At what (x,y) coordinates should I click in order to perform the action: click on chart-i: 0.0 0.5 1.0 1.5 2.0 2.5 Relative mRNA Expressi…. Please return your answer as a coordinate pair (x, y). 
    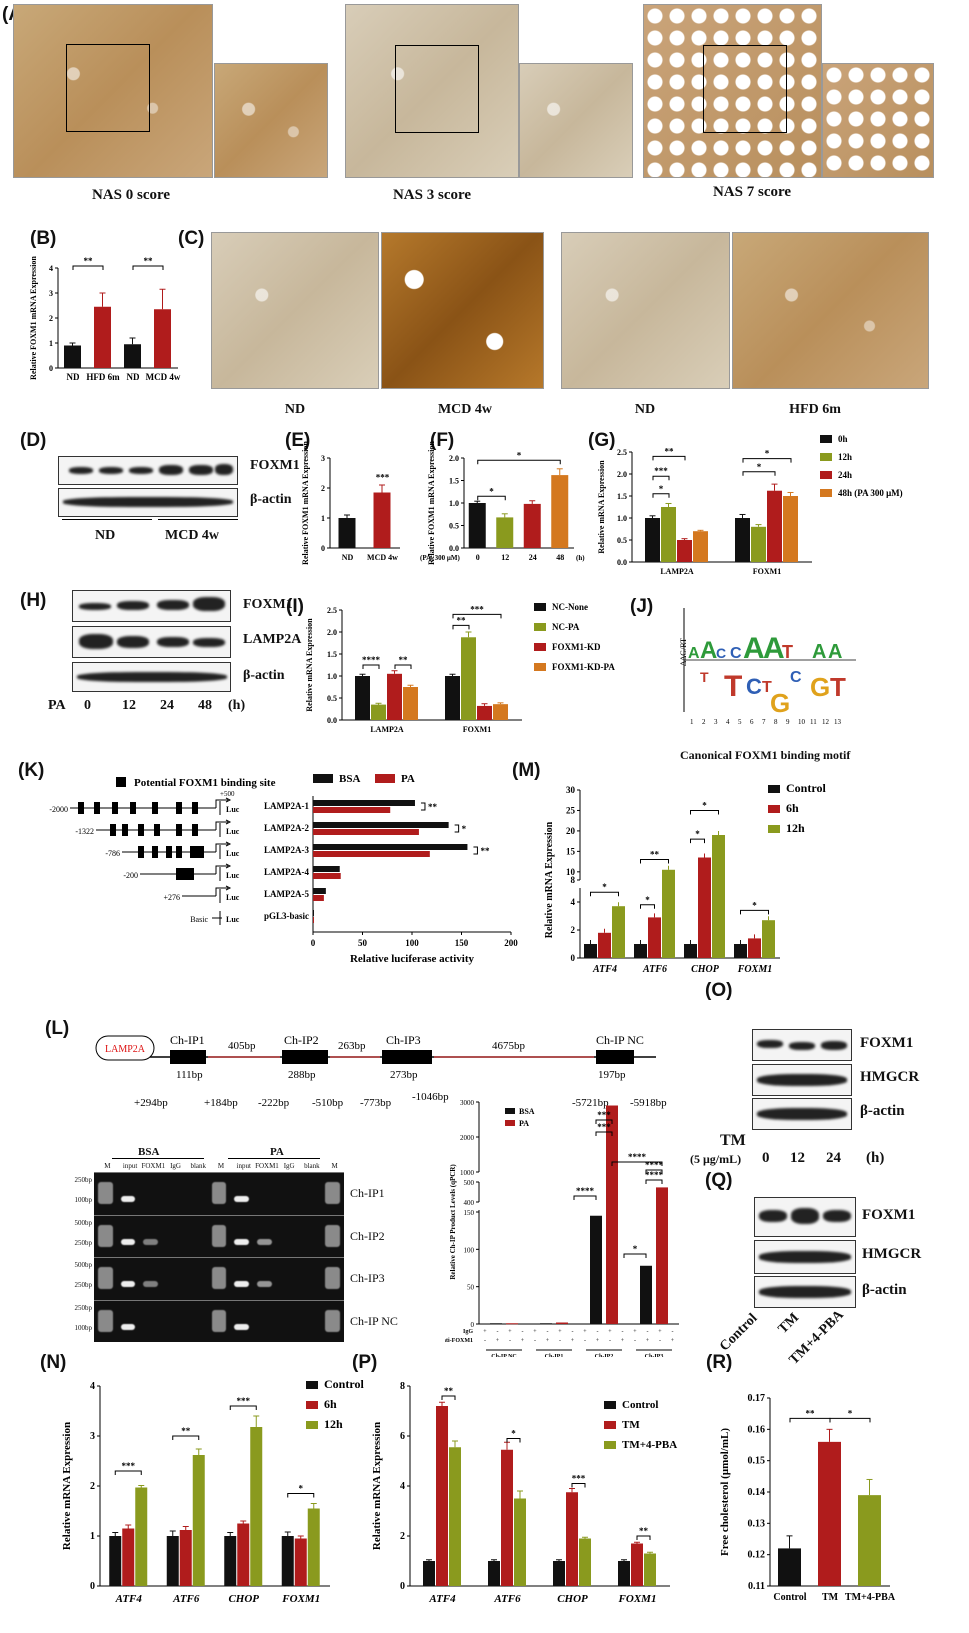
    Looking at the image, I should click on (460, 668).